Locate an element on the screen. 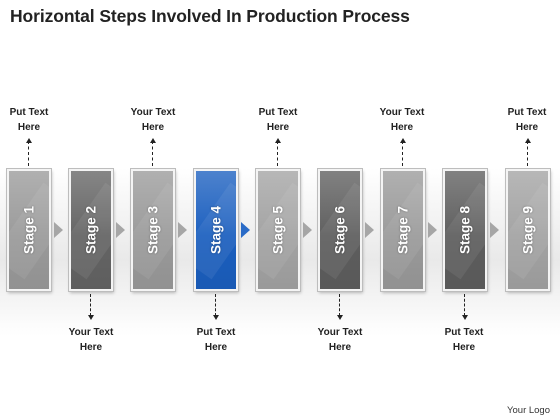 The image size is (560, 420). stage-label: Stage 4 is located at coordinates (216, 230).